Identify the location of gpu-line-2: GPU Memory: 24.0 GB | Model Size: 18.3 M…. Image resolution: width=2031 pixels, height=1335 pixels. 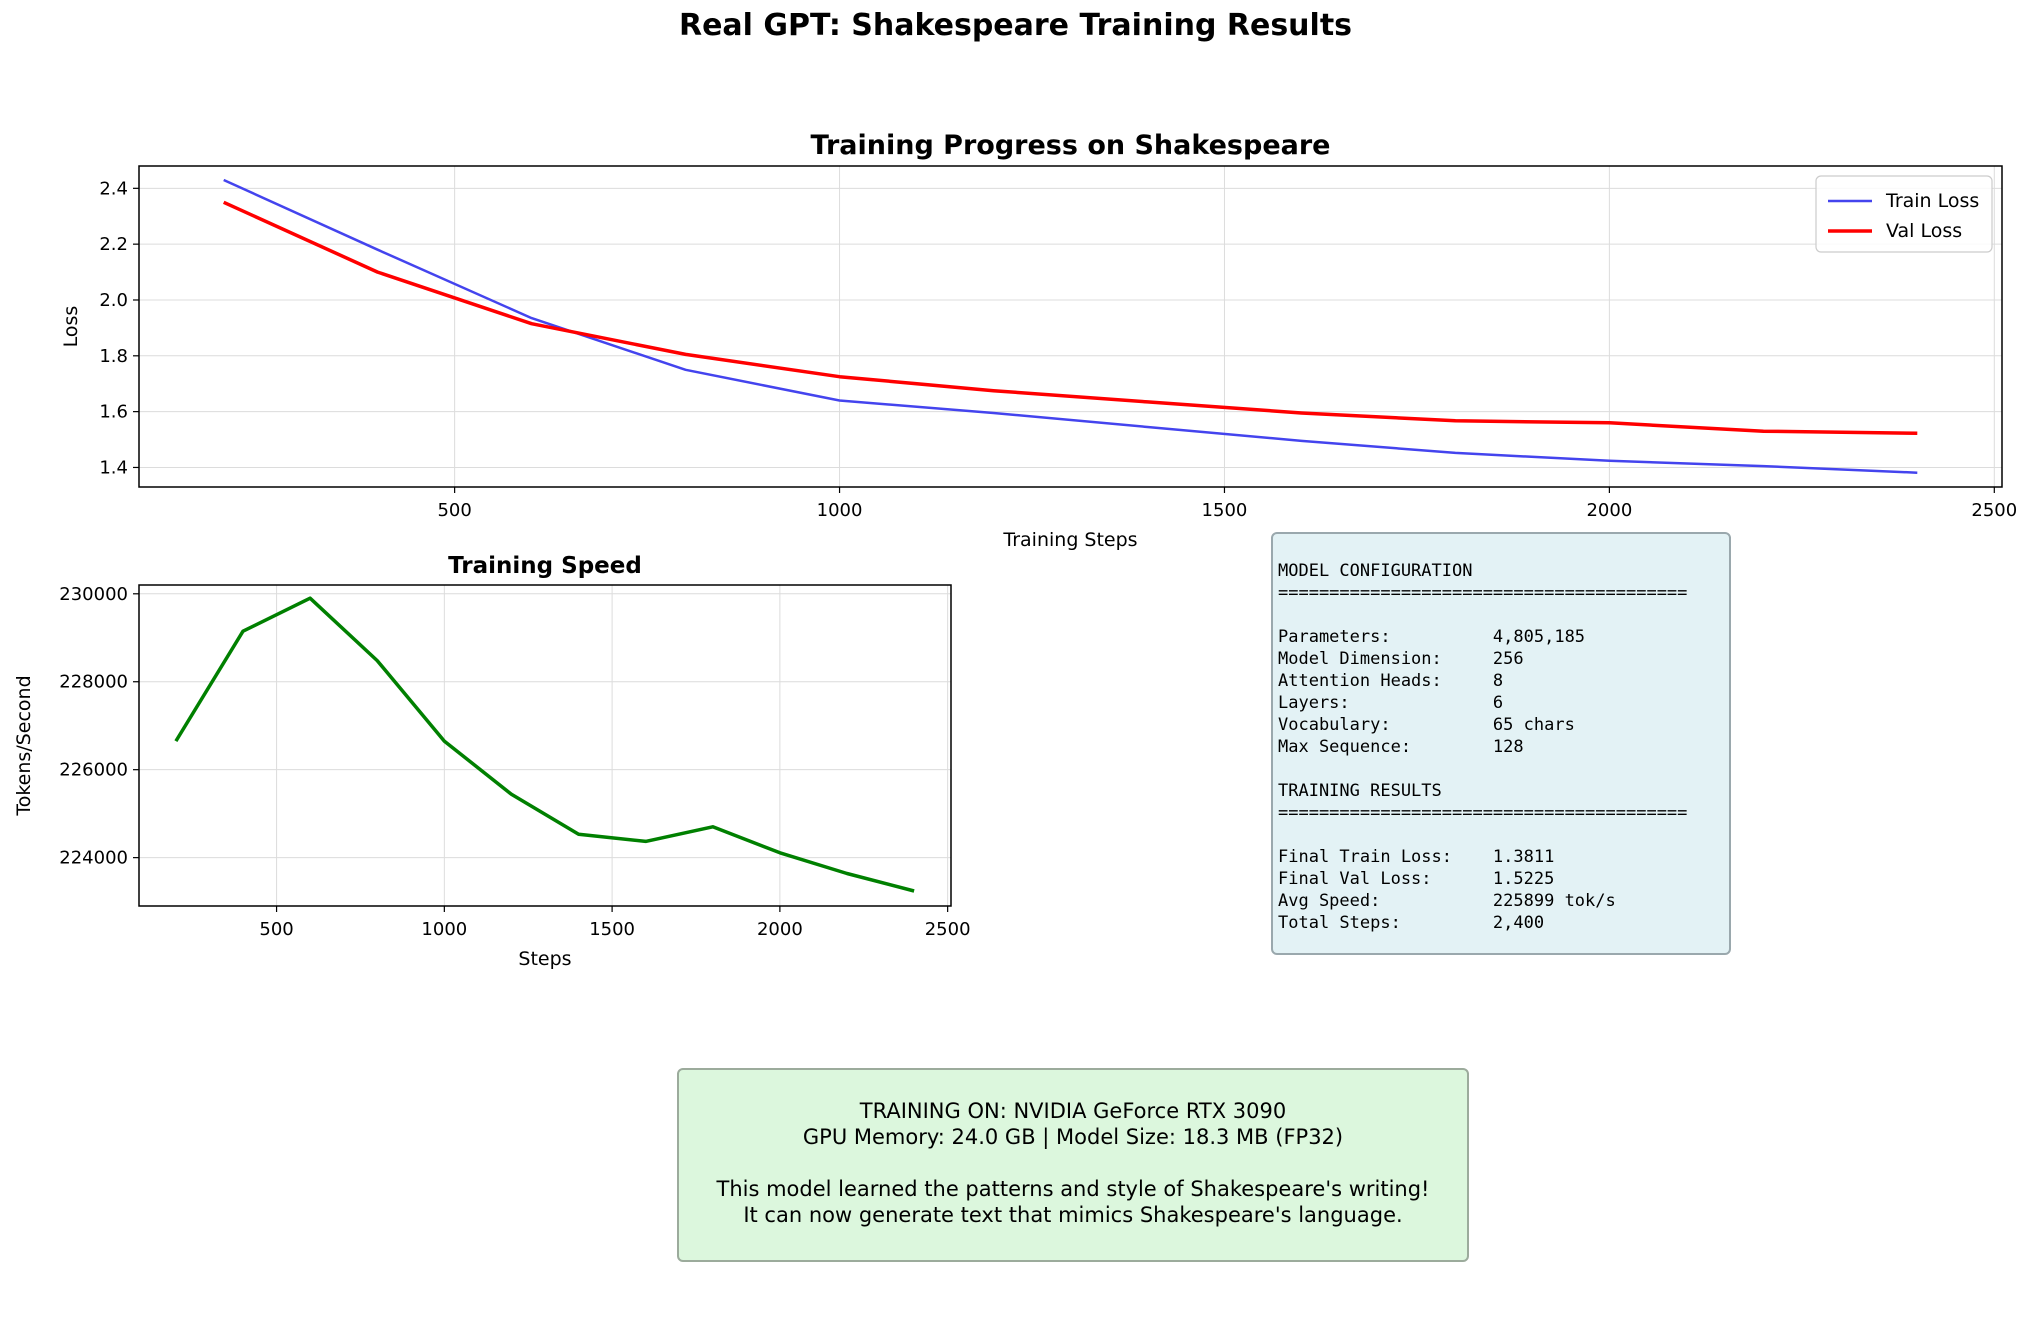
(1073, 1137).